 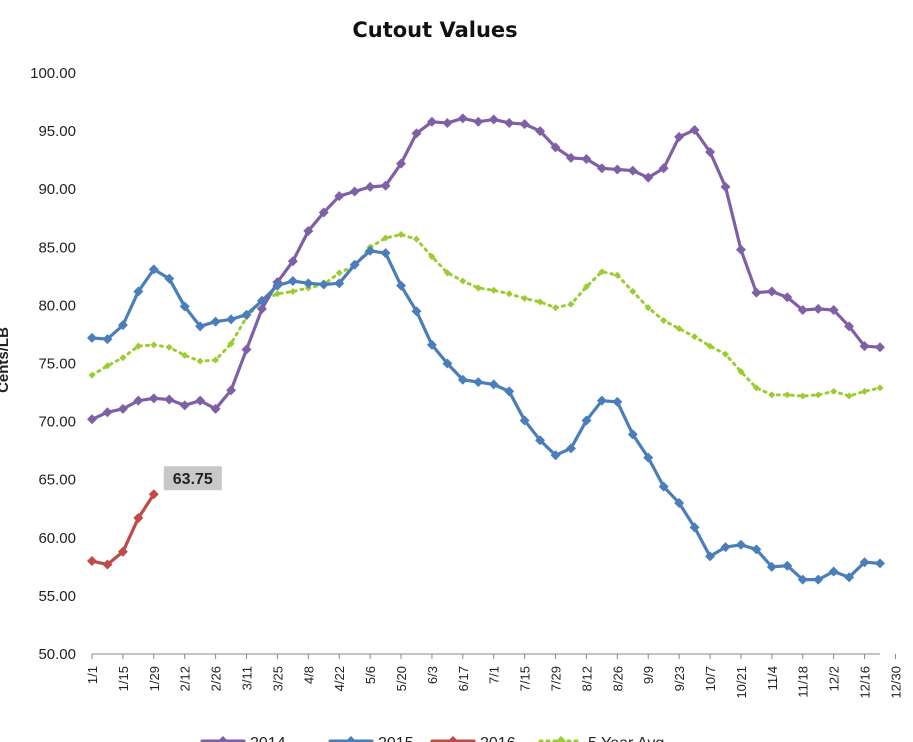 I want to click on x-tick-label: 10/7, so click(x=710, y=678).